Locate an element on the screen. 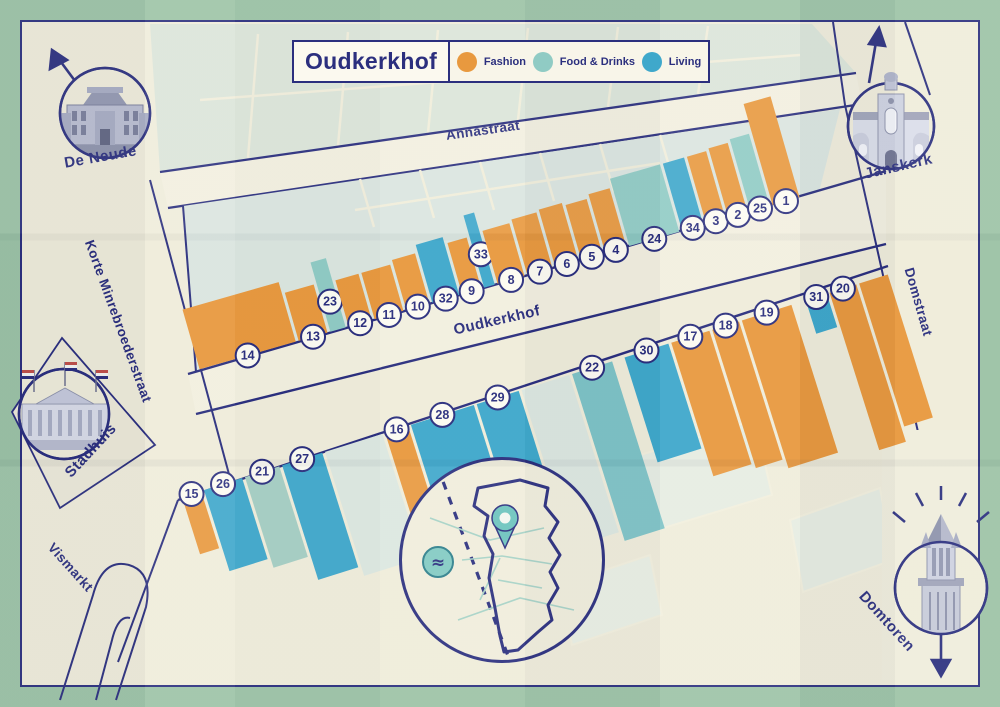 Image resolution: width=1000 pixels, height=707 pixels. legend-item-fashion: Fashion is located at coordinates (491, 61).